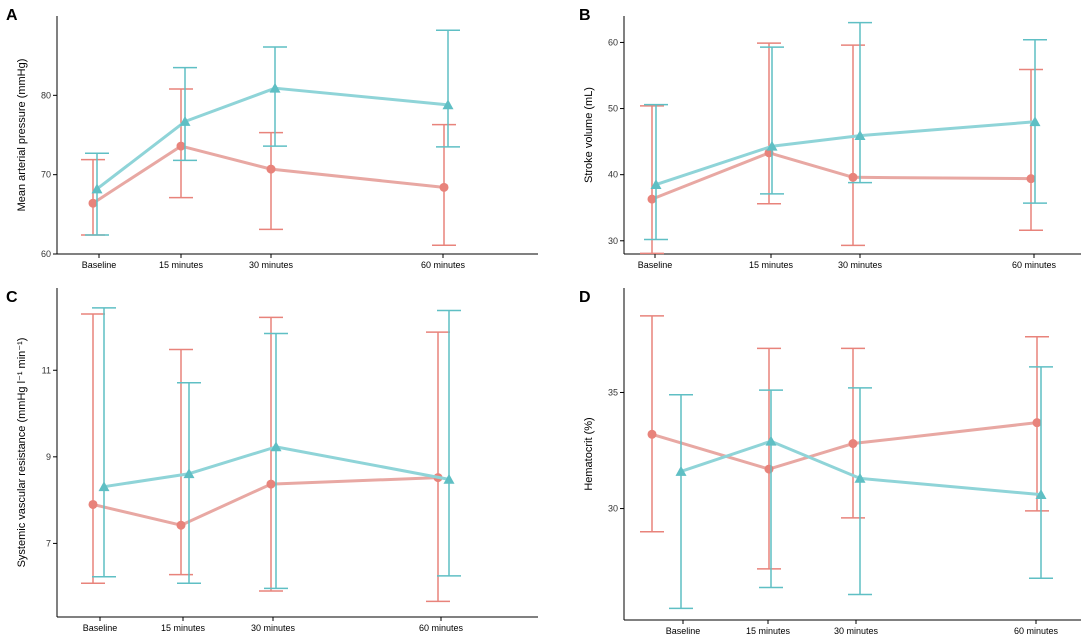 Image resolution: width=1084 pixels, height=639 pixels. Describe the element at coordinates (12, 15) in the screenshot. I see `panel-a-letter: A` at that location.